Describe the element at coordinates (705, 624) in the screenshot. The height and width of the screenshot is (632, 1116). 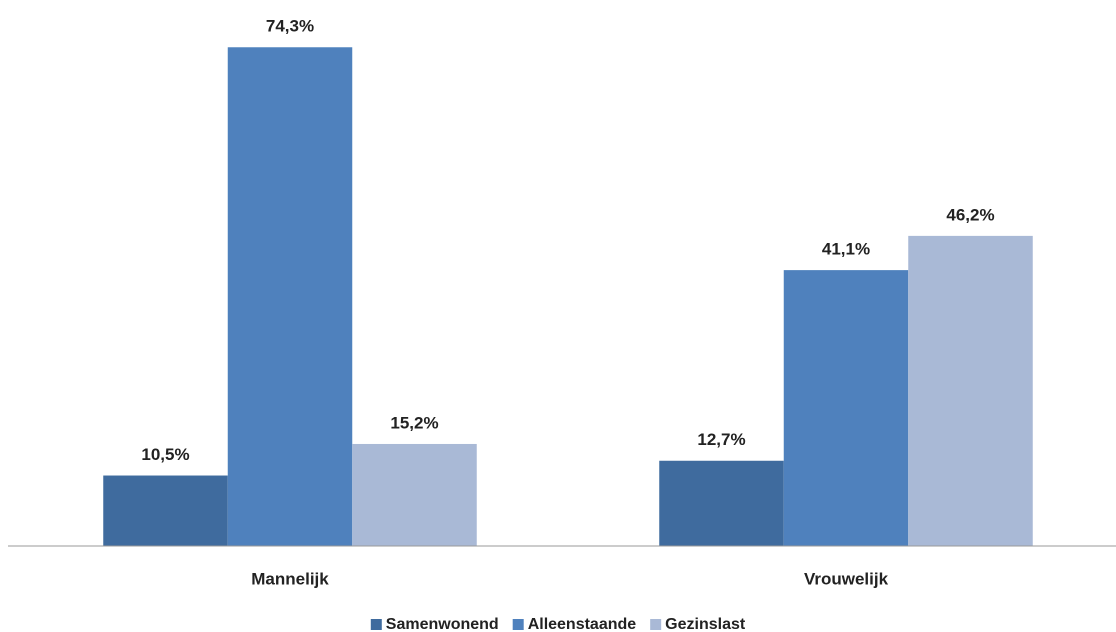
I see `legend-label: Gezinslast` at that location.